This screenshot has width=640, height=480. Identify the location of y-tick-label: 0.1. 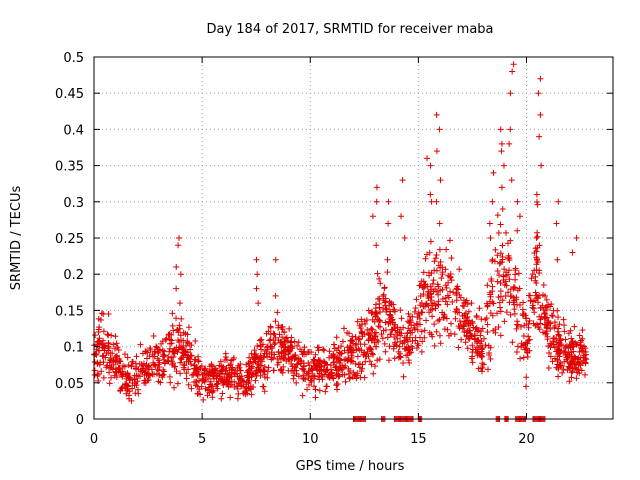
(73, 348).